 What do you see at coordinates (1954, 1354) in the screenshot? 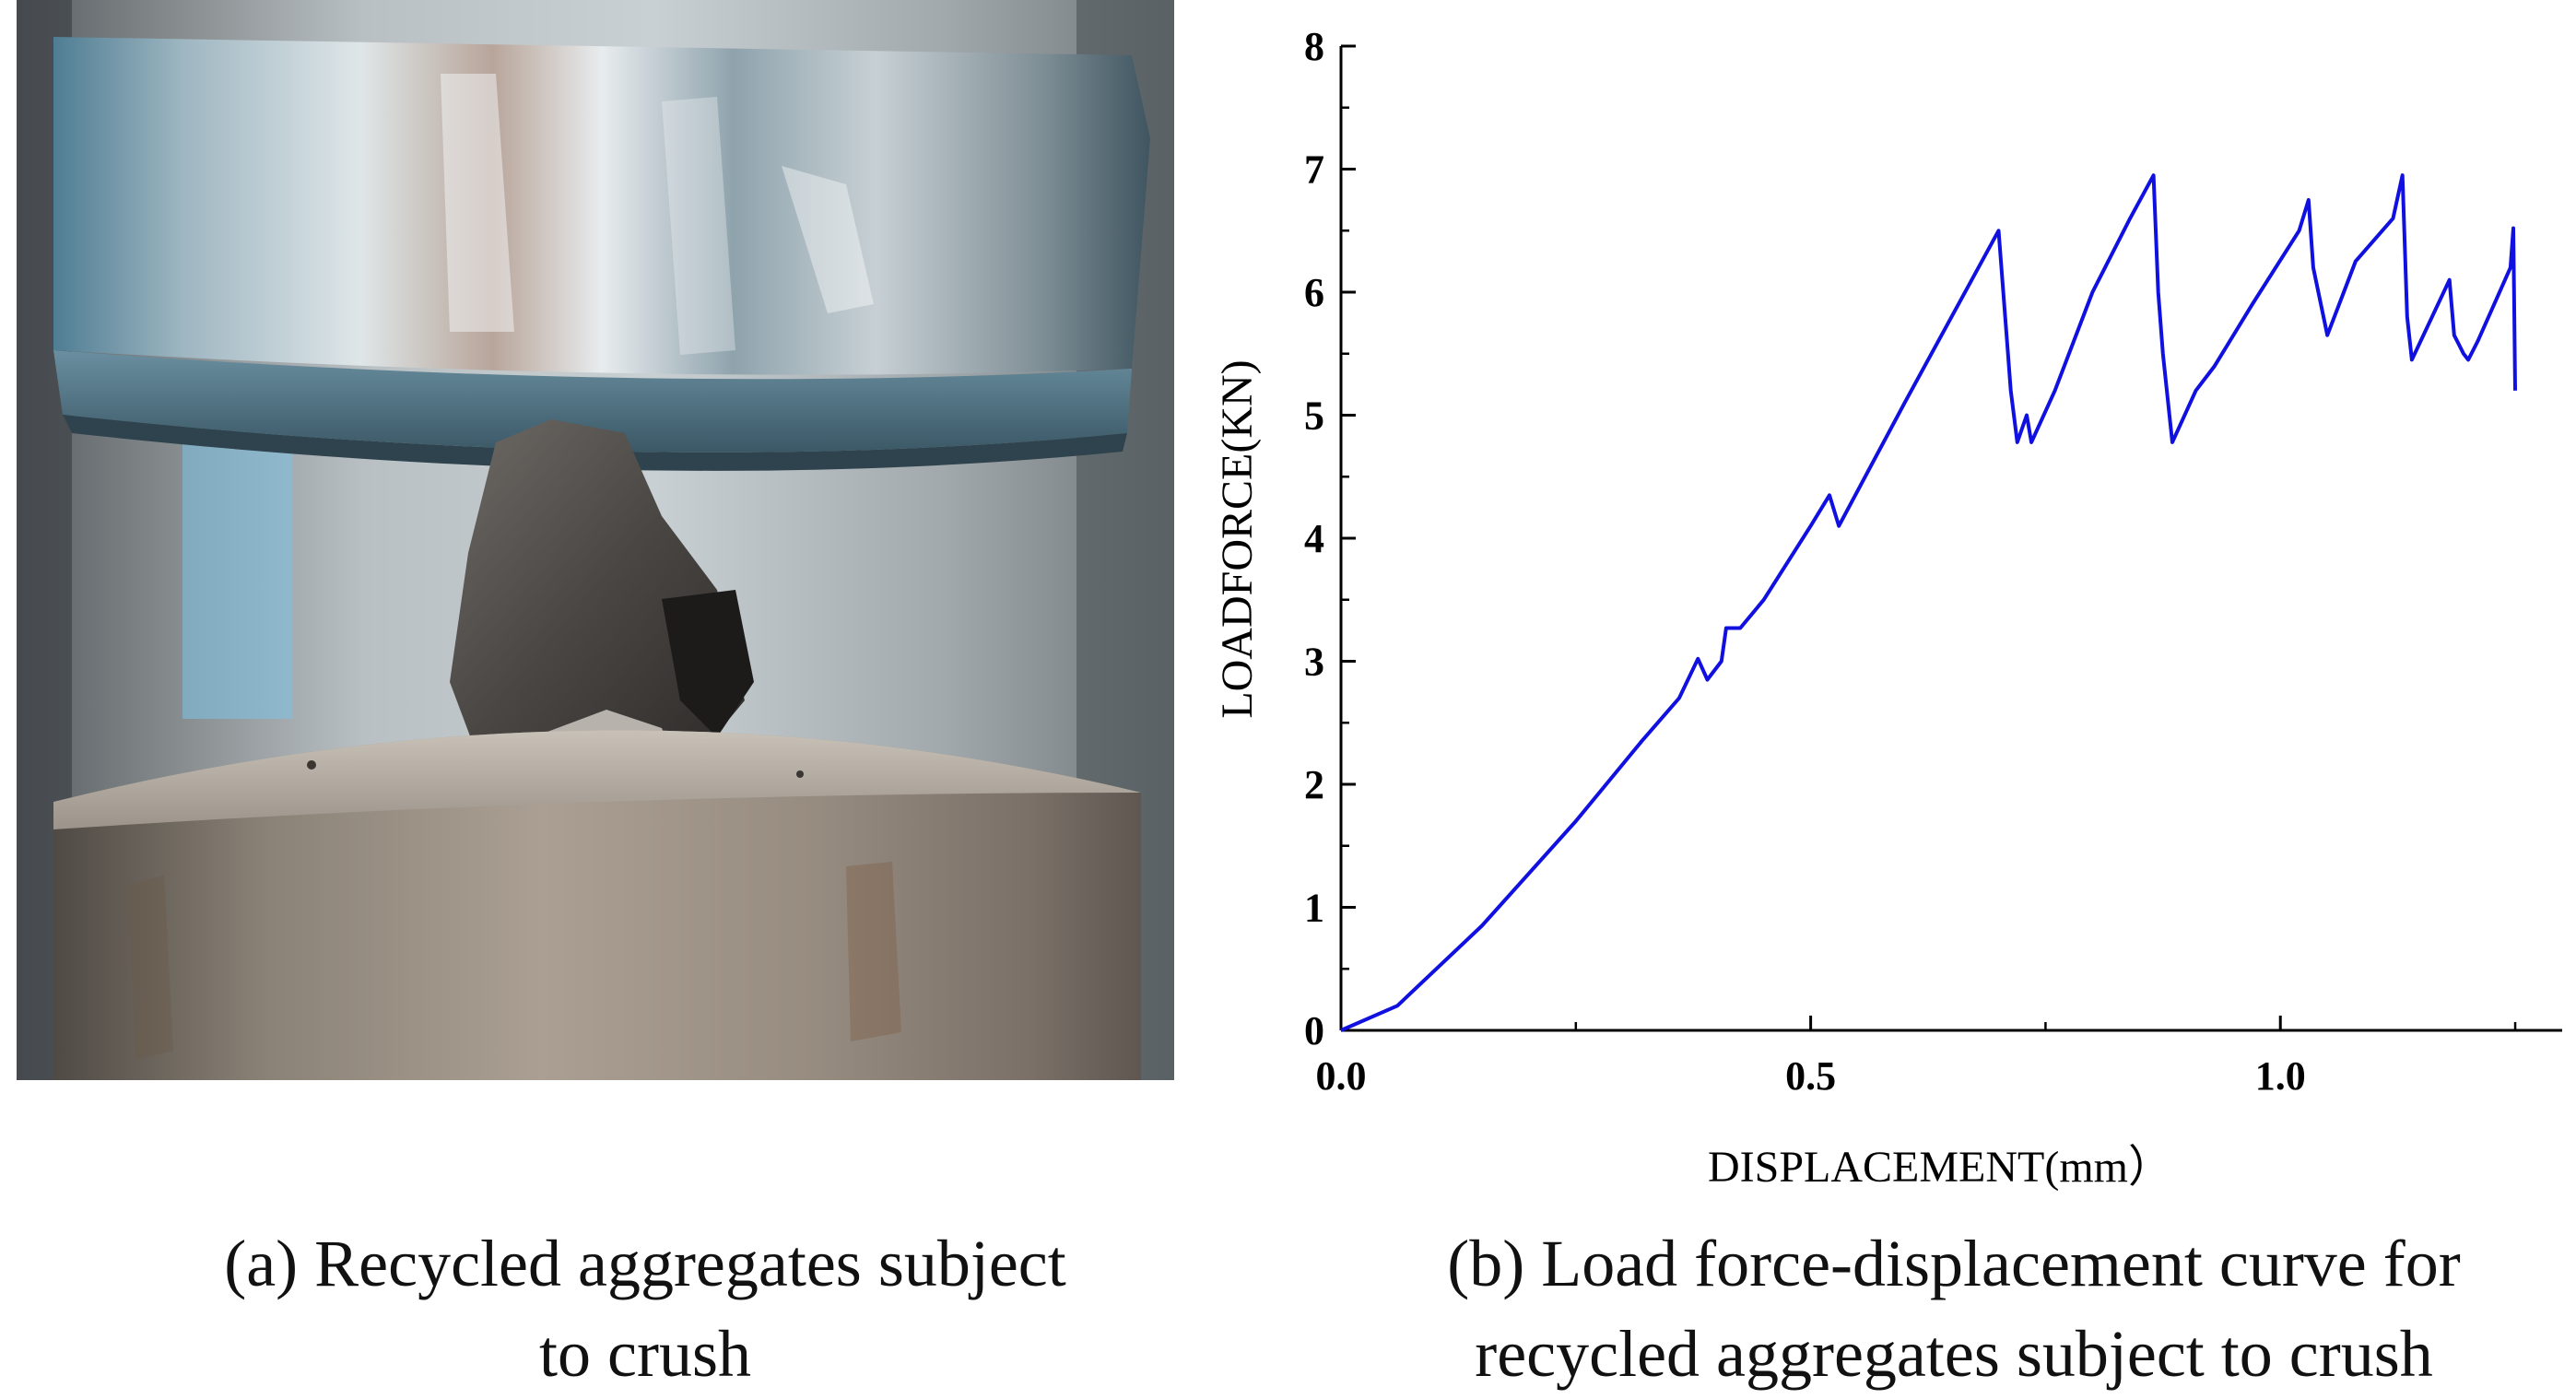
I see `caption-b-line-2: recycled aggregates subject to crush` at bounding box center [1954, 1354].